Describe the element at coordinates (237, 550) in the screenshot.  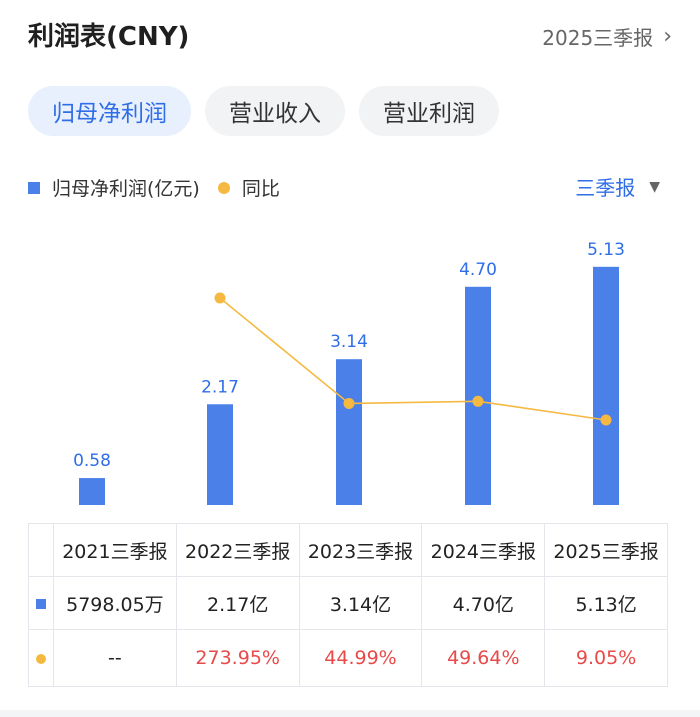
I see `table-header-cell: 2022三季报` at that location.